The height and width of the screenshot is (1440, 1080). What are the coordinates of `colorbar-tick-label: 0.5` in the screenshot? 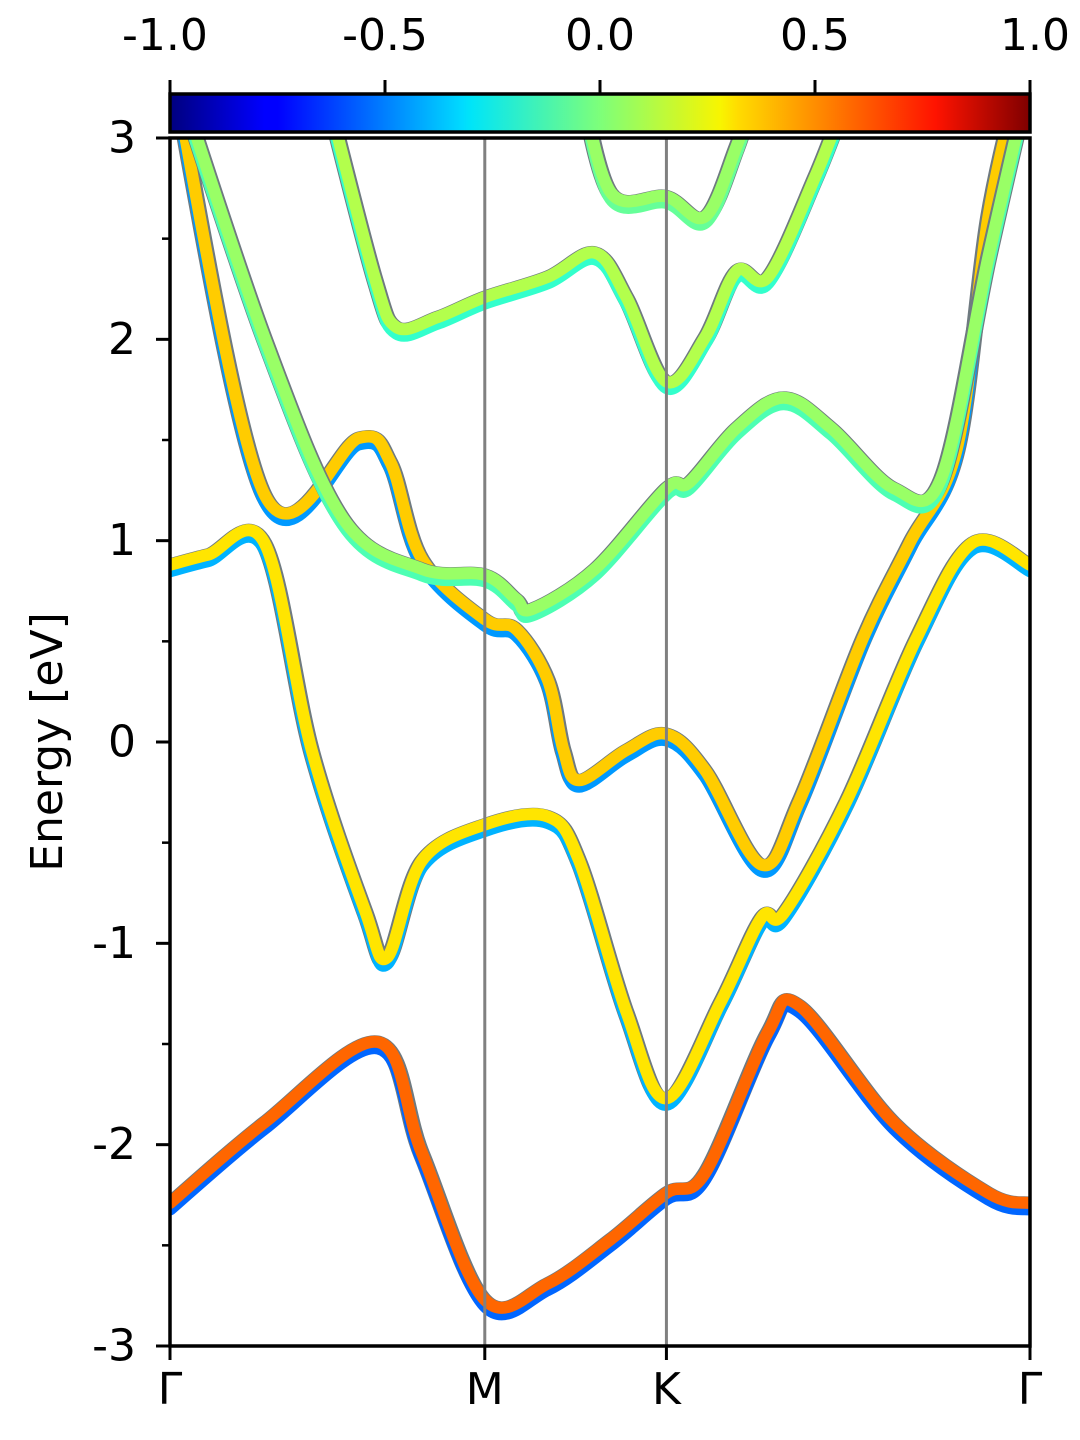 It's located at (815, 35).